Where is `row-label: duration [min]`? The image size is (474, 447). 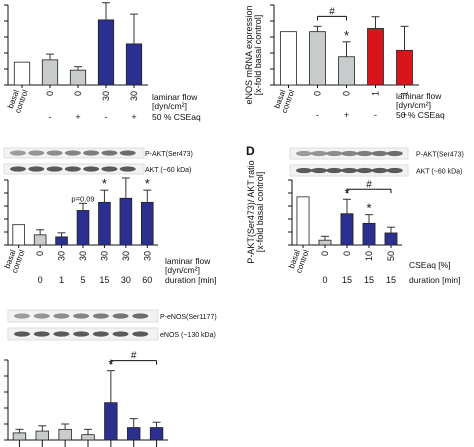 row-label: duration [min] is located at coordinates (191, 280).